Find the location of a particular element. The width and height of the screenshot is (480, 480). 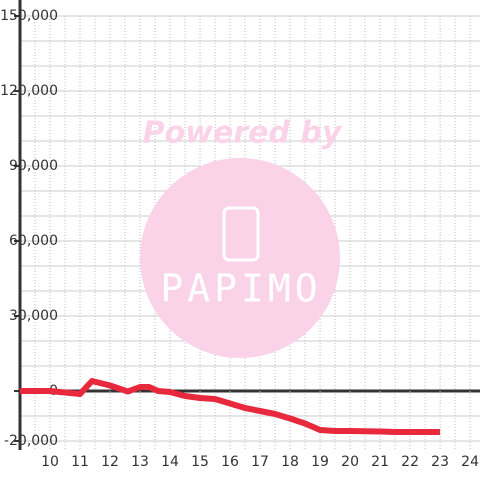

y-tick-label: 90,000 is located at coordinates (33, 166).